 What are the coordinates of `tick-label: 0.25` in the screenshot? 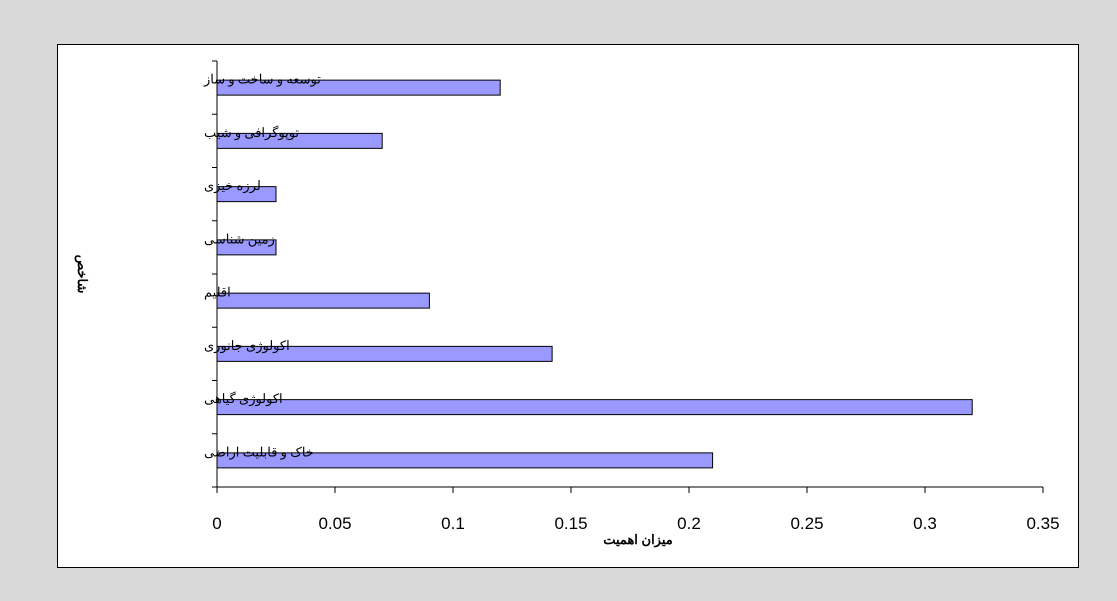 It's located at (806, 523).